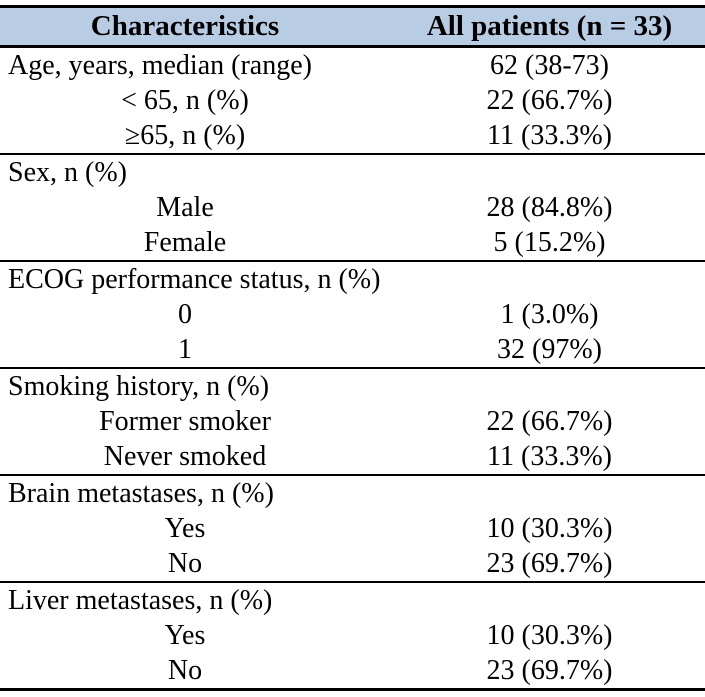  What do you see at coordinates (185, 457) in the screenshot?
I see `row-sublabel: Never smoked` at bounding box center [185, 457].